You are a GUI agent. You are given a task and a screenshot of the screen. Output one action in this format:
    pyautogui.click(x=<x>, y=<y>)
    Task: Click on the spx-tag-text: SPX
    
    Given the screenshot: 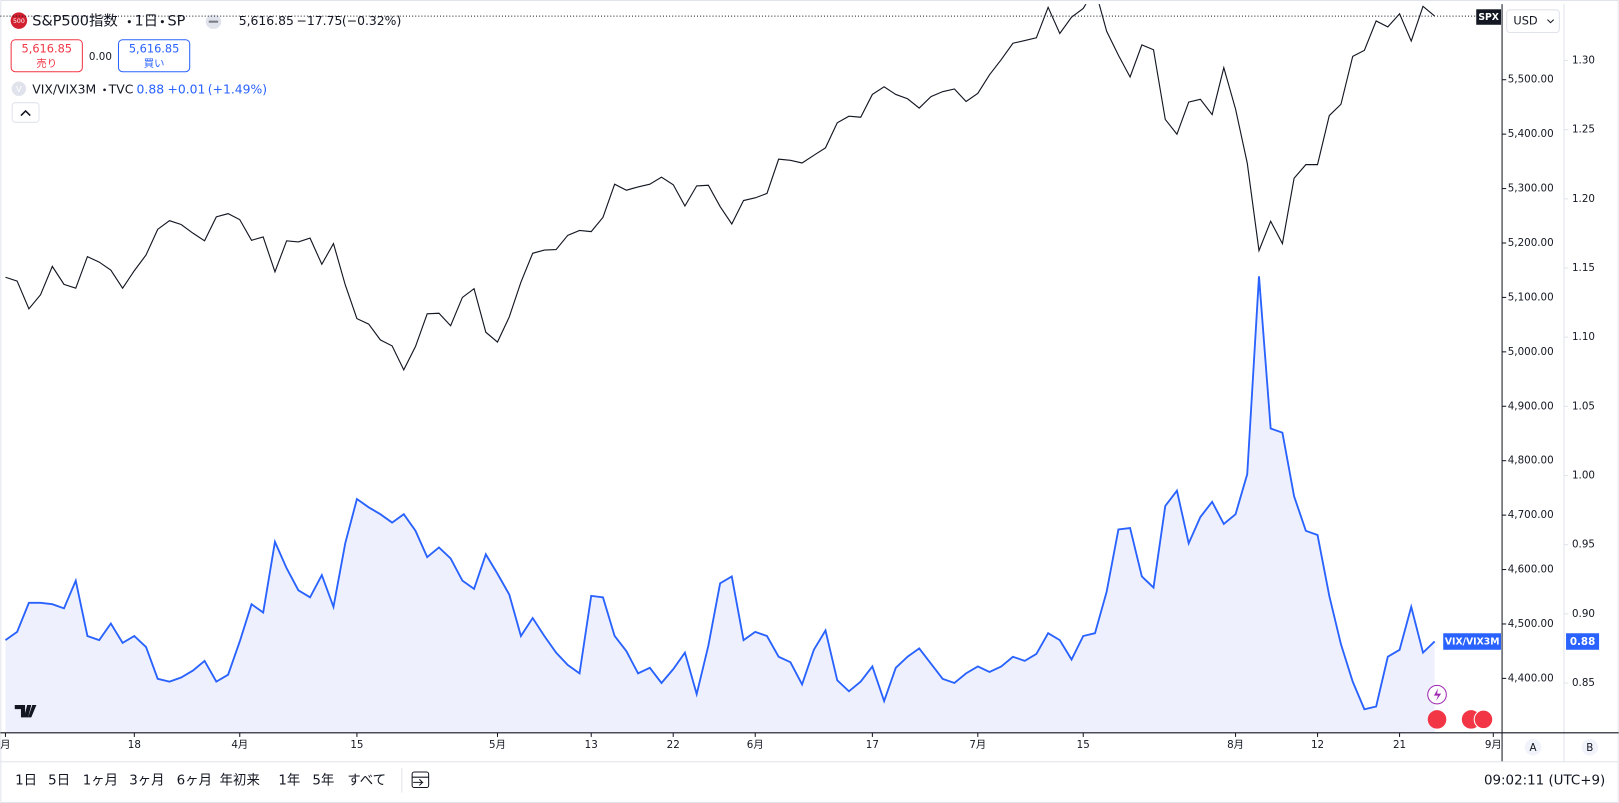 What is the action you would take?
    pyautogui.click(x=1488, y=17)
    